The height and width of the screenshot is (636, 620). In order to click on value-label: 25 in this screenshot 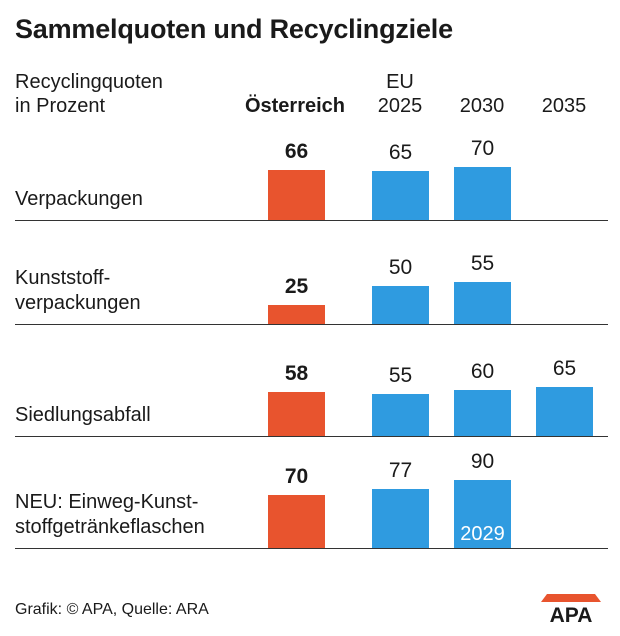, I will do `click(296, 286)`.